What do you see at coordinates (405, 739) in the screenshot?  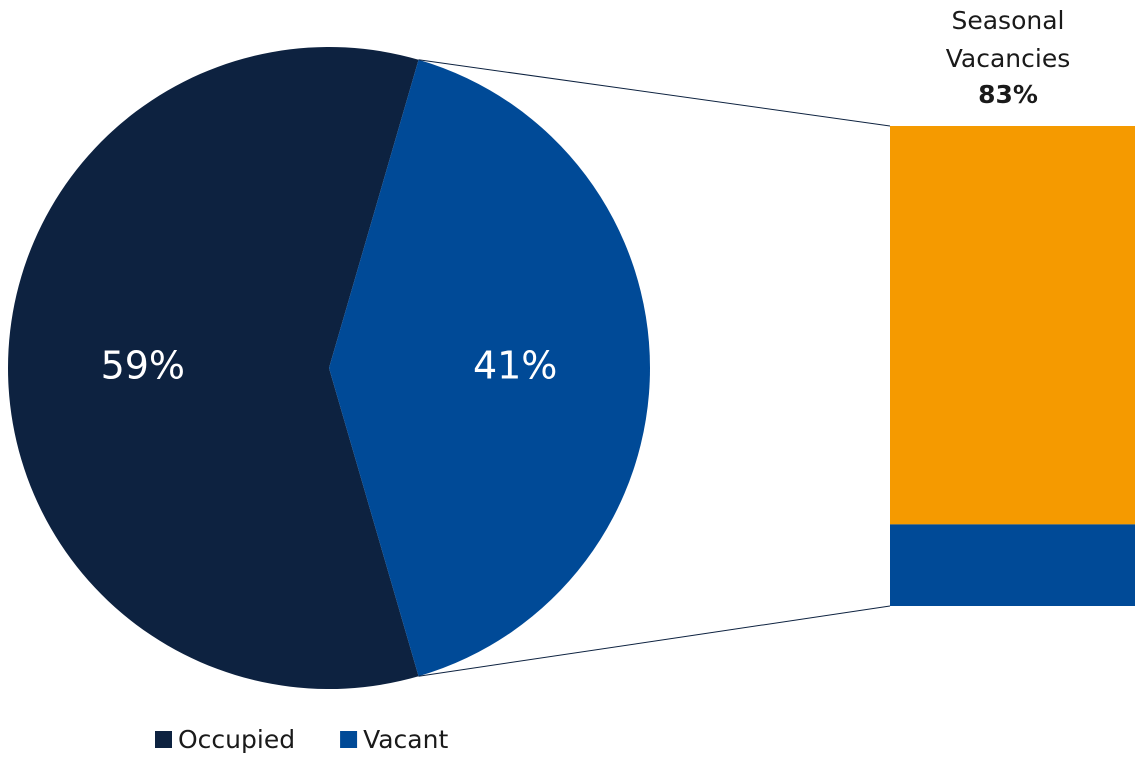 I see `legend-label: Vacant` at bounding box center [405, 739].